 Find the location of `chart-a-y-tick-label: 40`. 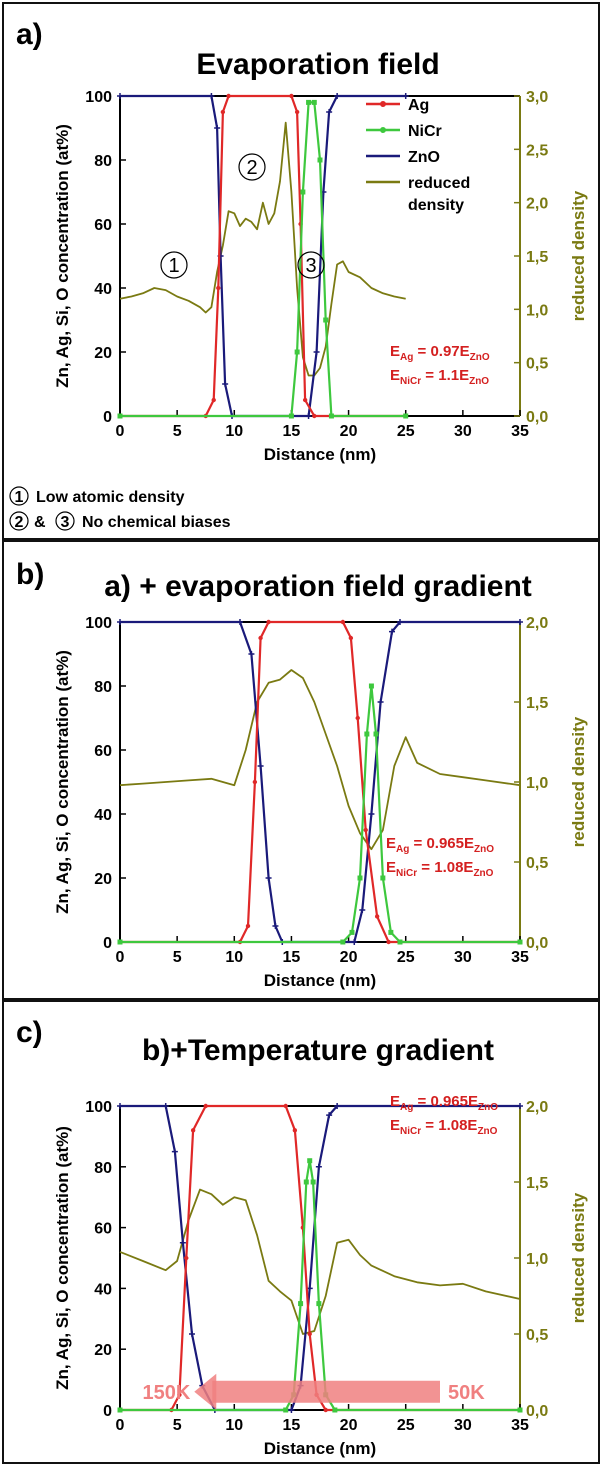

chart-a-y-tick-label: 40 is located at coordinates (103, 289).